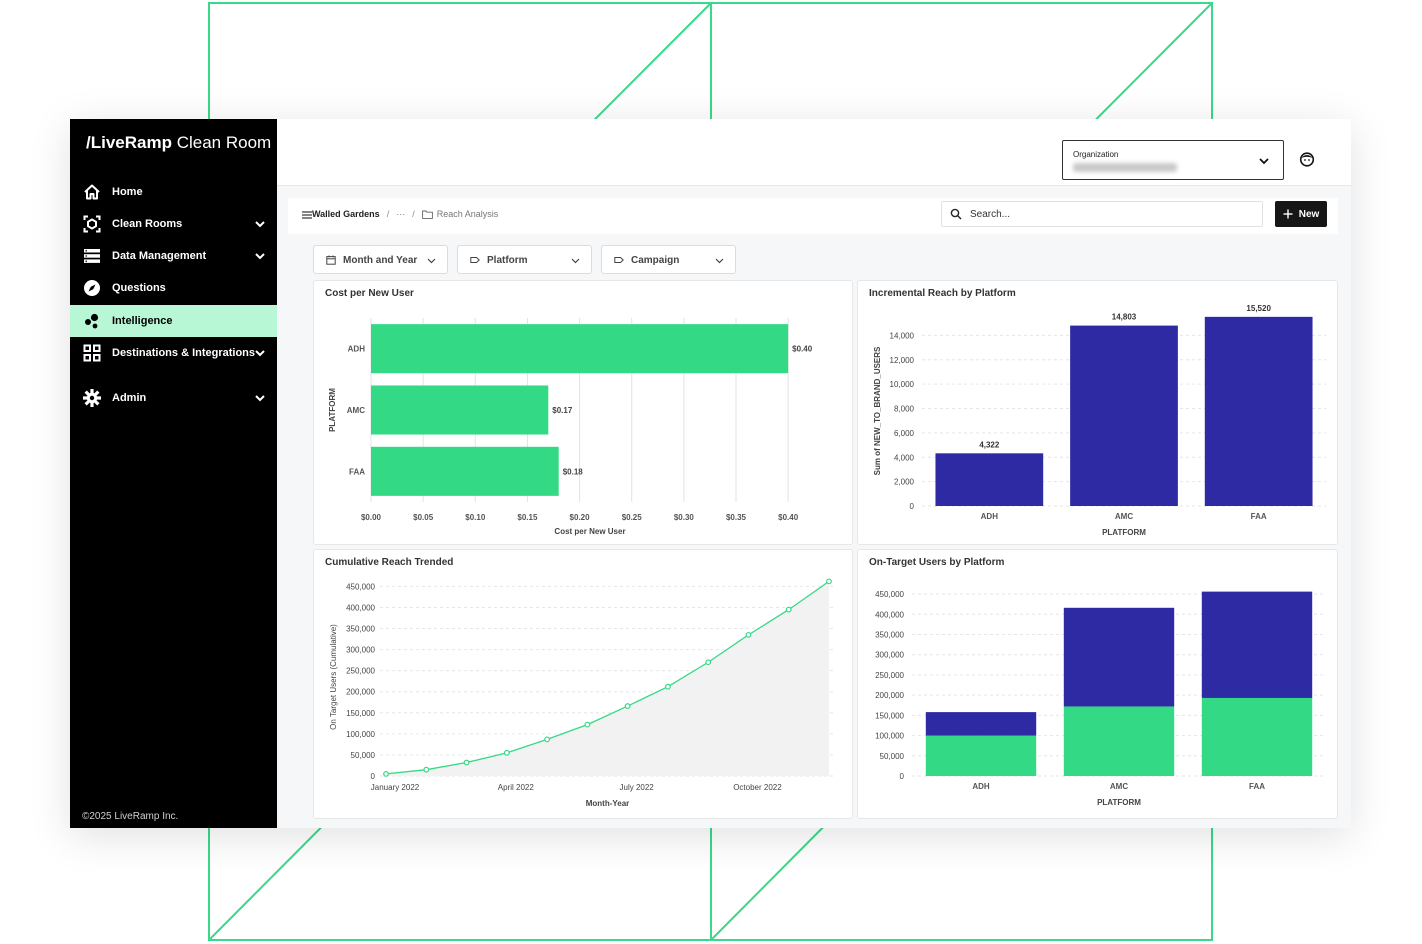 This screenshot has width=1422, height=944. Describe the element at coordinates (684, 517) in the screenshot. I see `x-tick-label: $0.30` at that location.